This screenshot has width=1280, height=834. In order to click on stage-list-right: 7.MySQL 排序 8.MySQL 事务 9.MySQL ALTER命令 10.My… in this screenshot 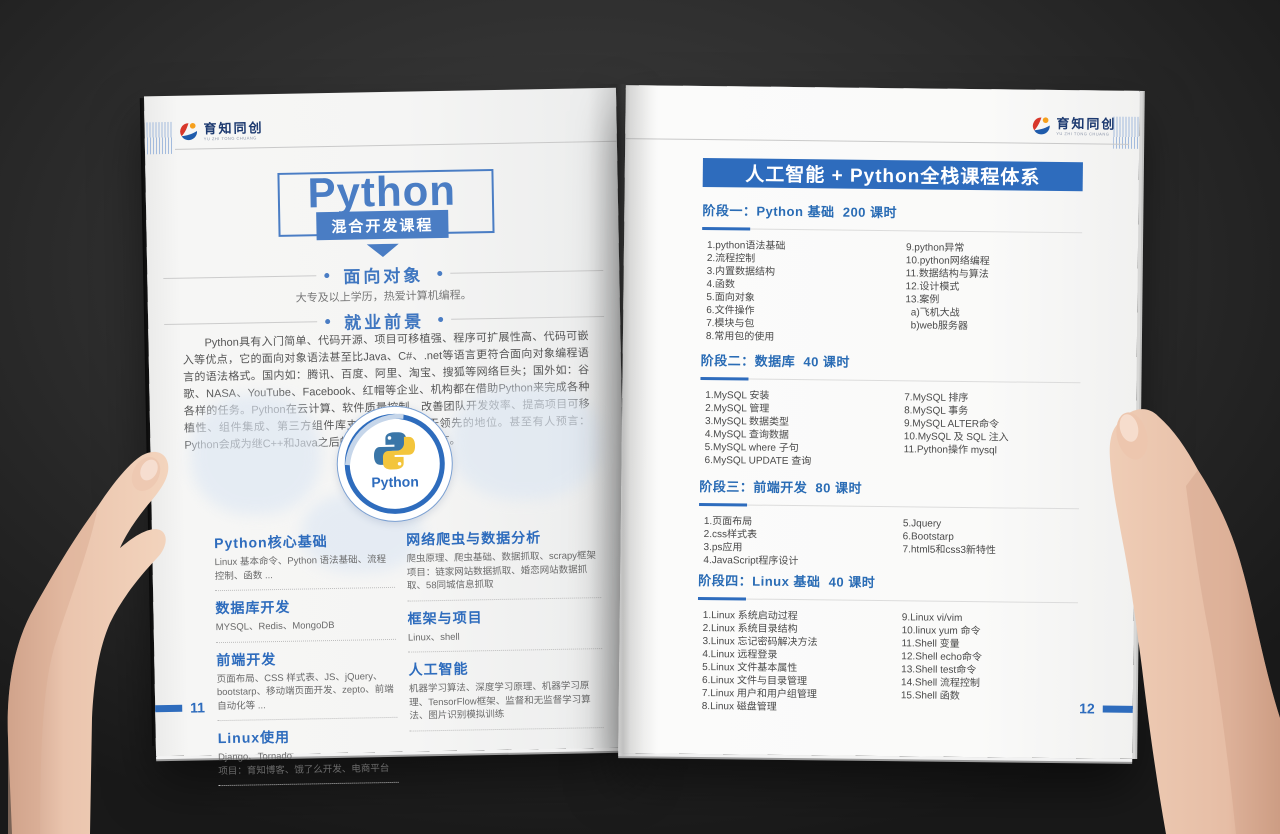, I will do `click(989, 431)`.